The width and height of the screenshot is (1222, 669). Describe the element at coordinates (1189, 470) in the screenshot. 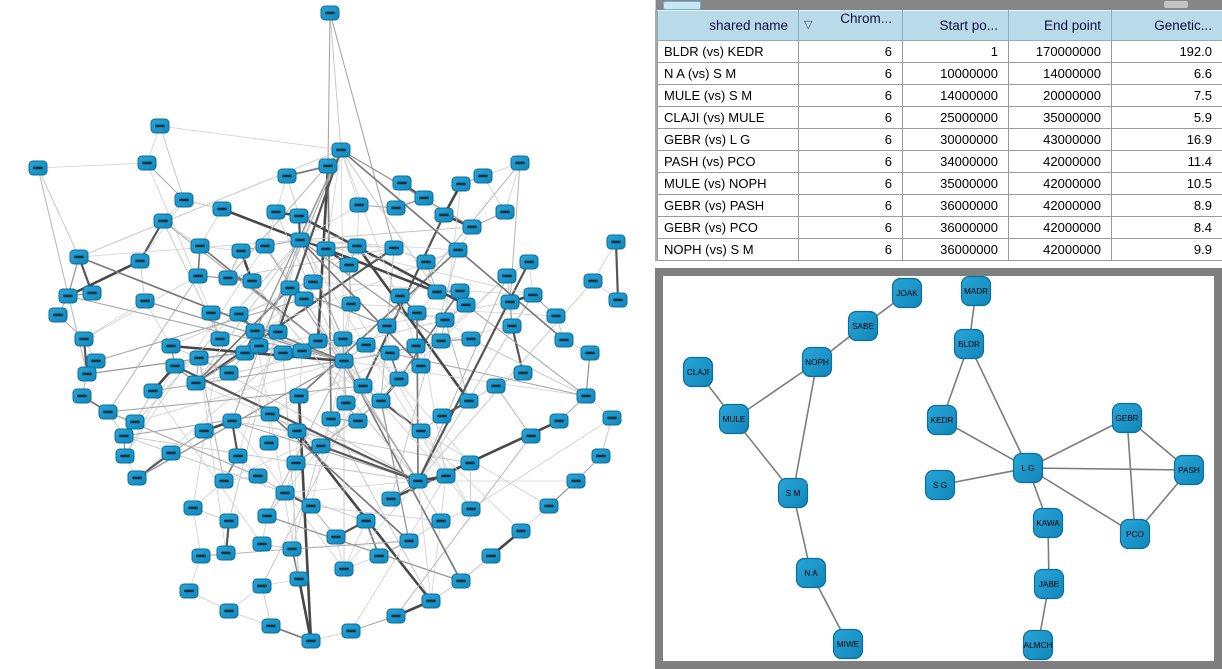

I see `node-pash: PASH` at that location.